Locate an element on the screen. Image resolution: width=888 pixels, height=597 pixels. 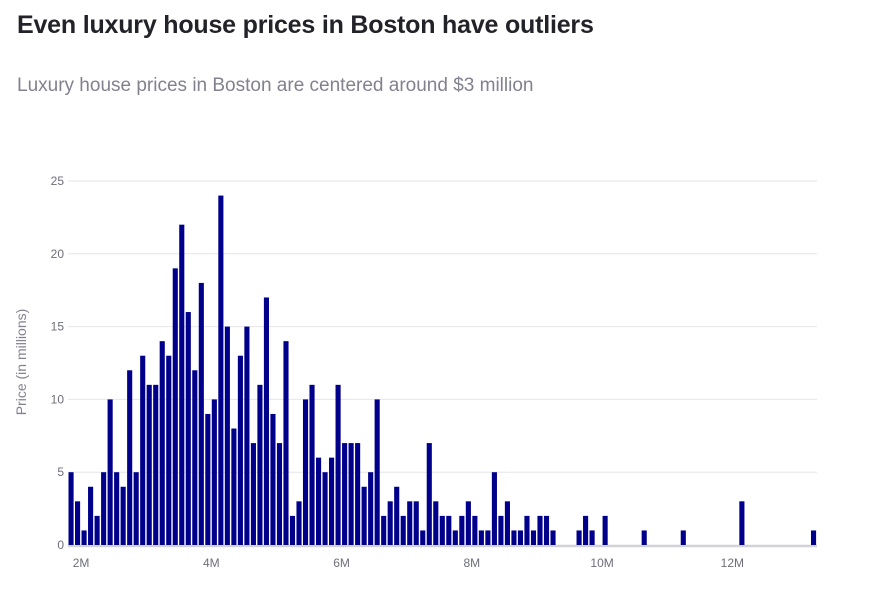
y-tick-label: 5 is located at coordinates (60, 472).